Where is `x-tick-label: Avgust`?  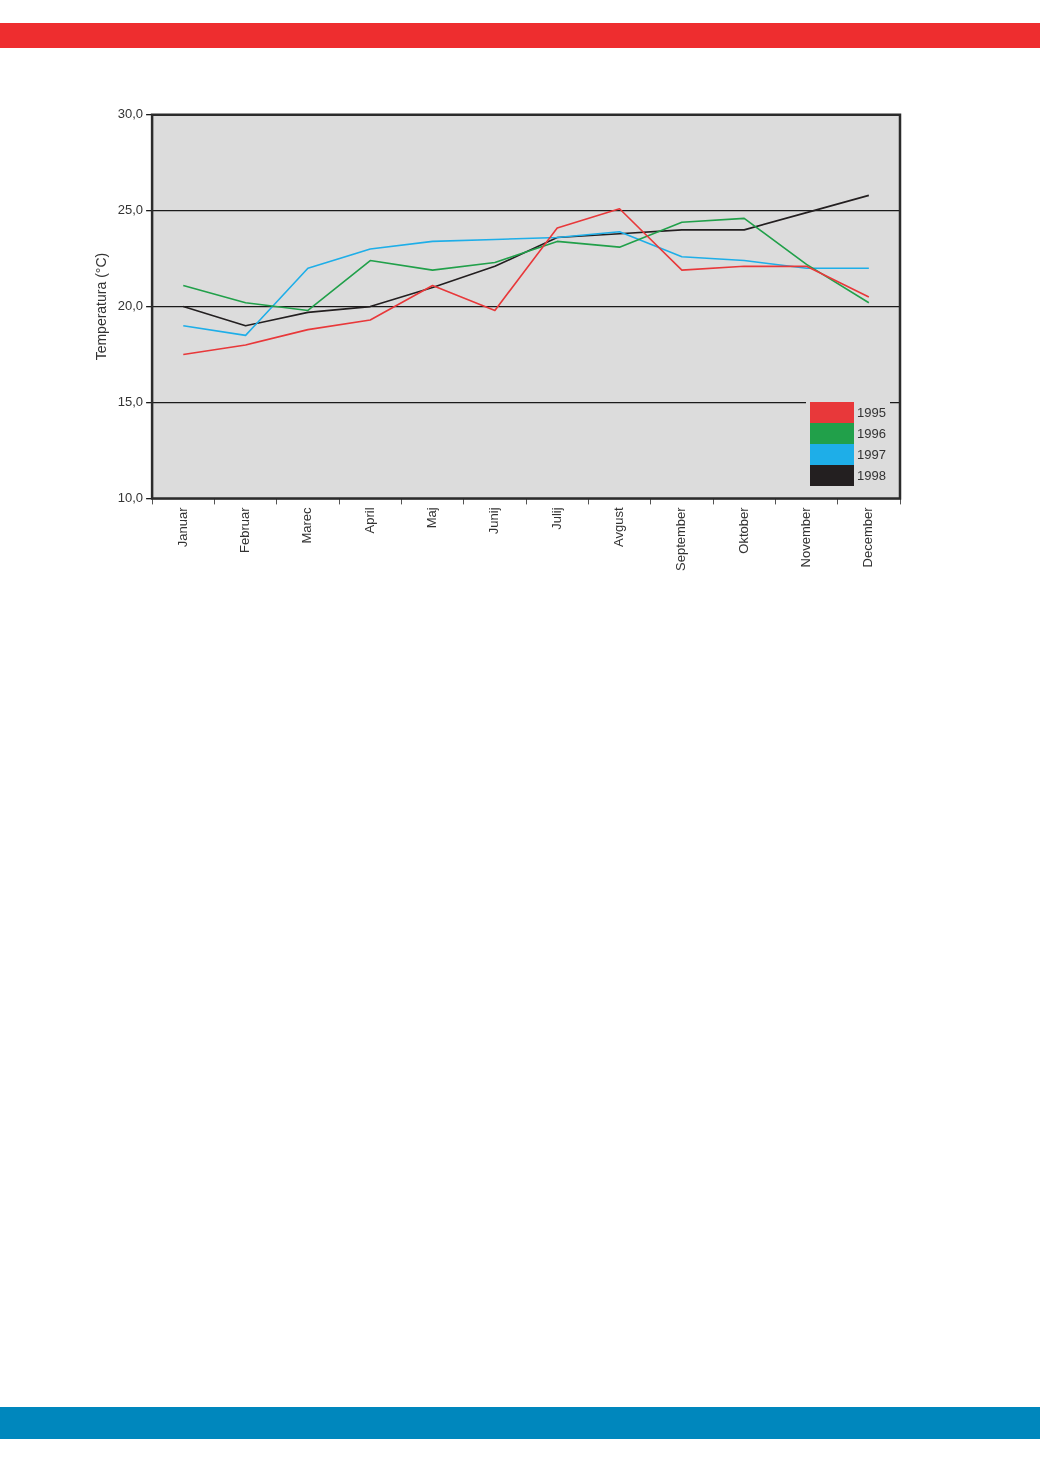
x-tick-label: Avgust is located at coordinates (619, 527).